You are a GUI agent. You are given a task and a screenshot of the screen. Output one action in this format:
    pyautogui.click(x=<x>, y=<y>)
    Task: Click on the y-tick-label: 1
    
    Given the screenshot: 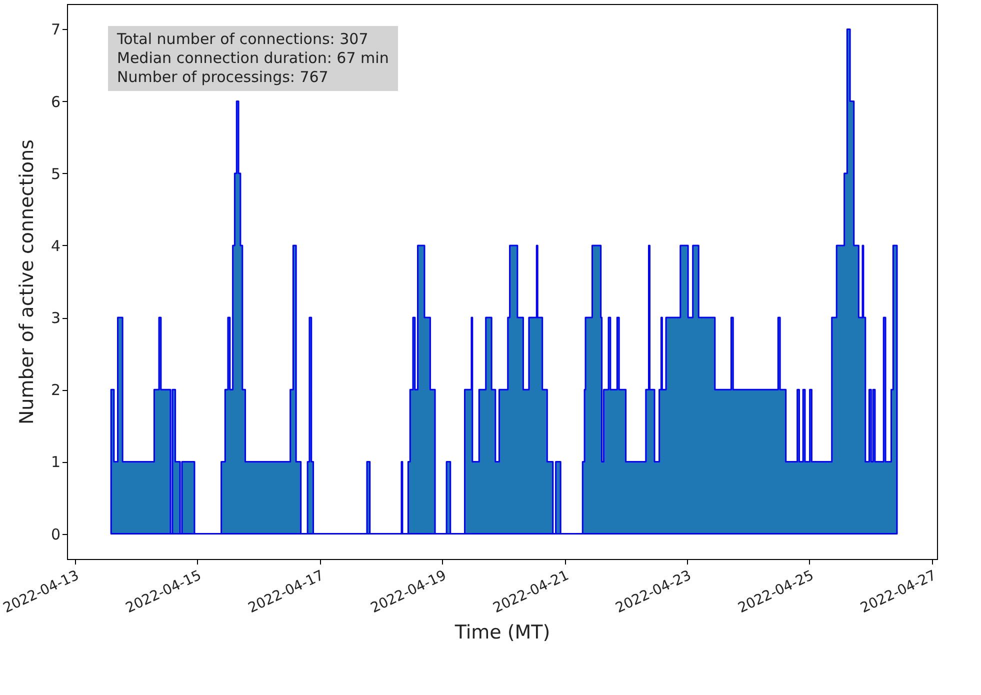 What is the action you would take?
    pyautogui.click(x=55, y=462)
    